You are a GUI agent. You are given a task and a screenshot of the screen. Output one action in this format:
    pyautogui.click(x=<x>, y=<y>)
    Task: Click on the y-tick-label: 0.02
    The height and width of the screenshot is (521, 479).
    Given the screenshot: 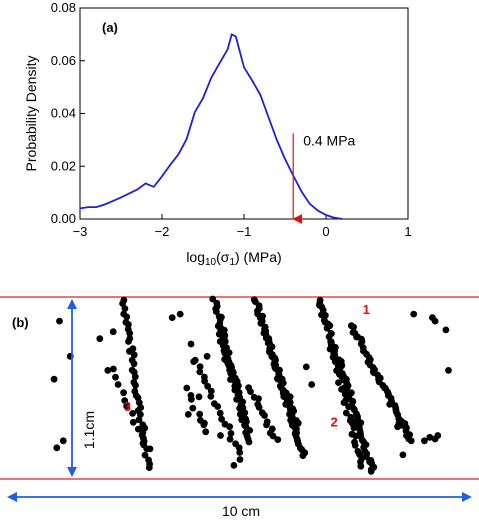 What is the action you would take?
    pyautogui.click(x=63, y=165)
    